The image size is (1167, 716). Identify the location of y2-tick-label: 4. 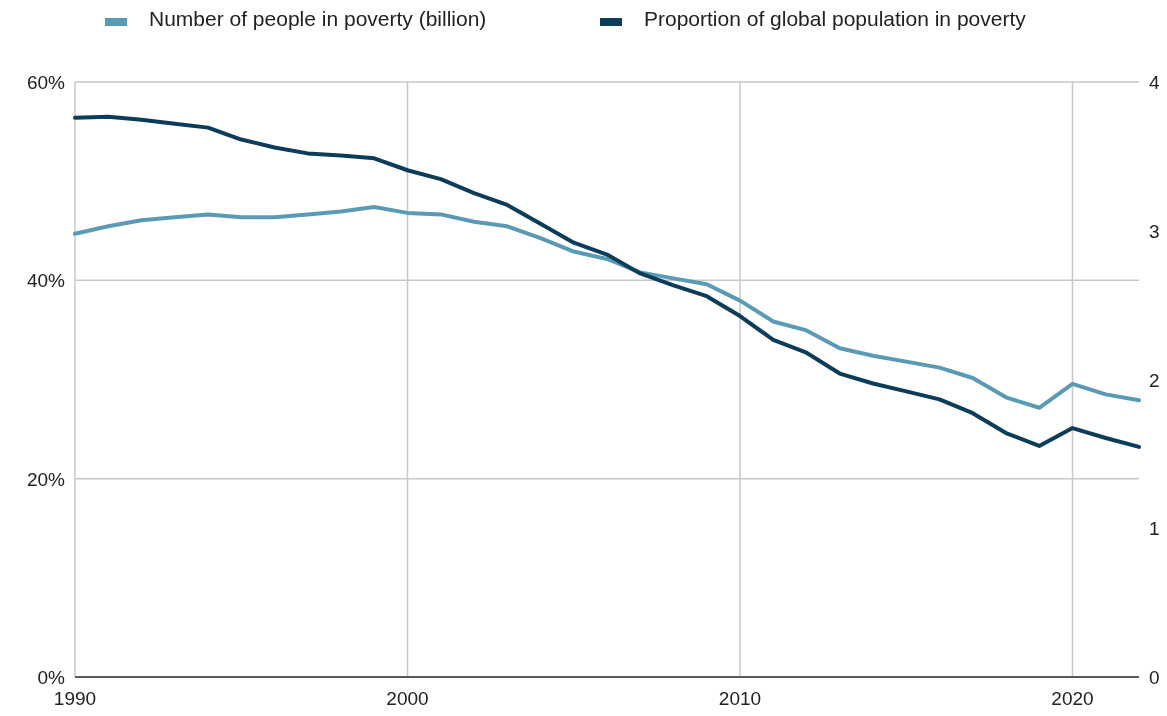
(1154, 82).